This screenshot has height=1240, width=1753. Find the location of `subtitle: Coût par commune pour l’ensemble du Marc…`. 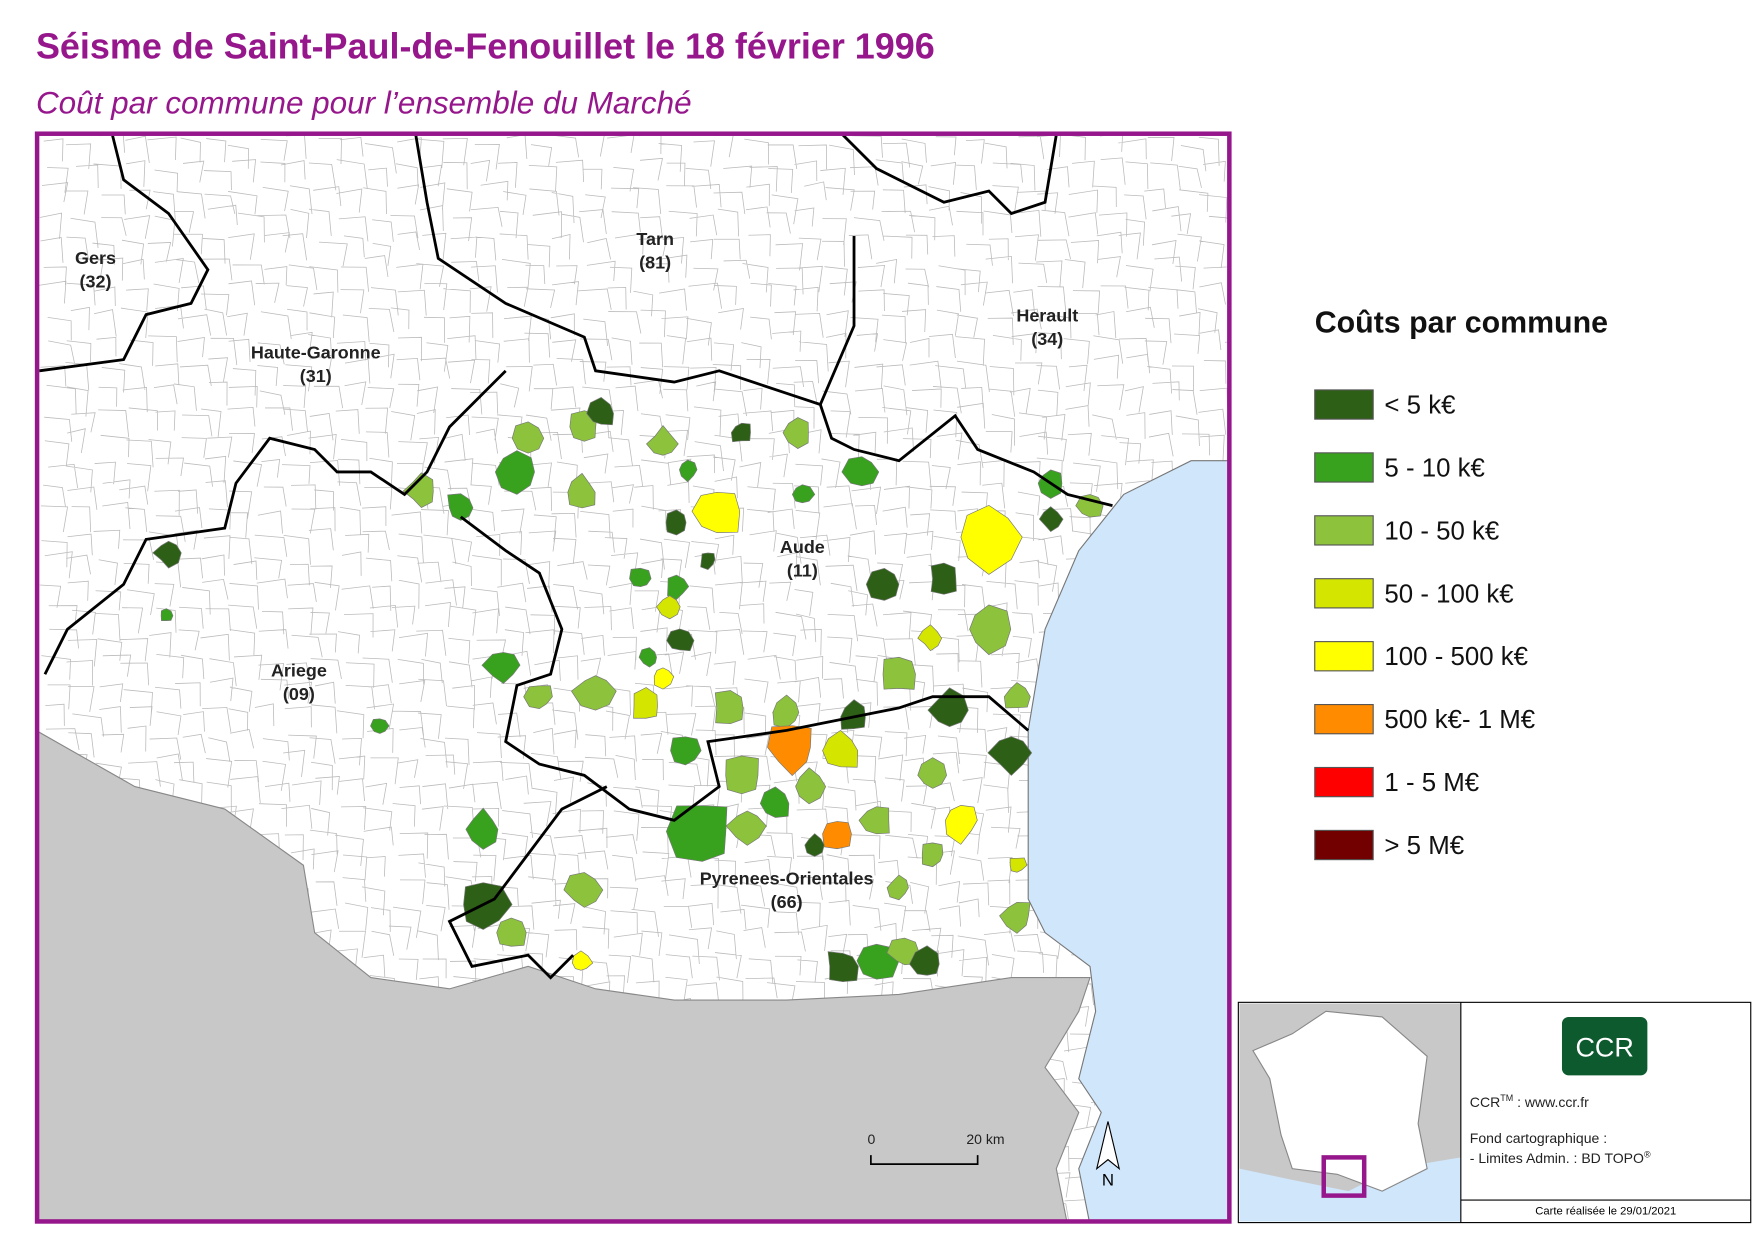

subtitle: Coût par commune pour l’ensemble du Marc… is located at coordinates (364, 102).